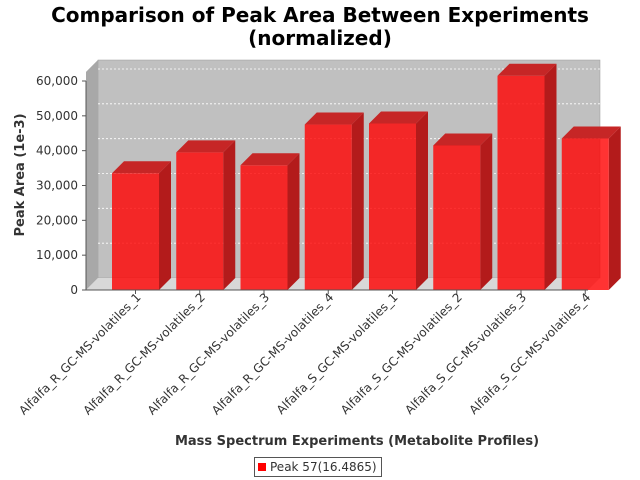  I want to click on chart-subtitle: (normalized), so click(320, 38).